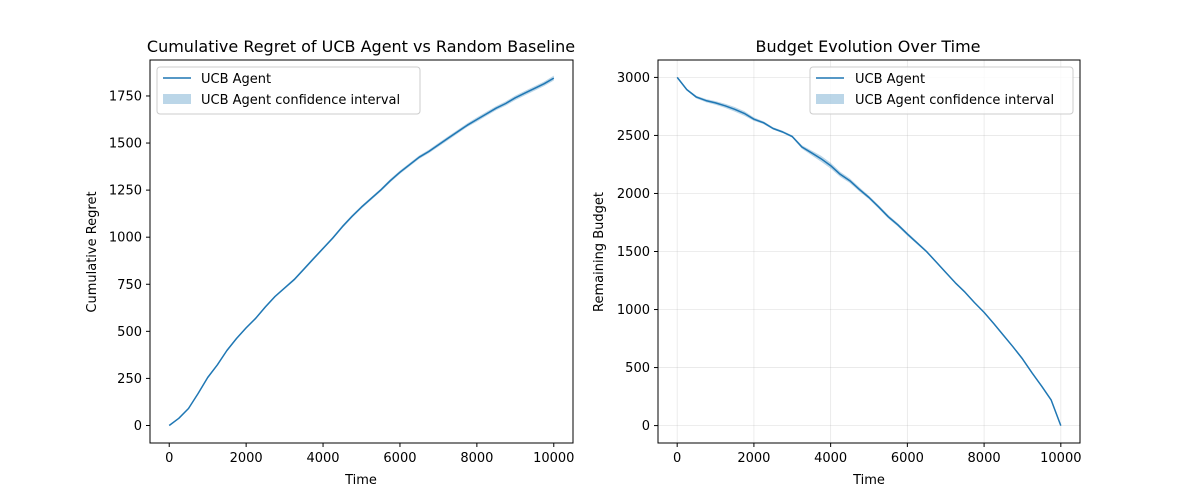 The height and width of the screenshot is (500, 1200). I want to click on y-tick-label: 2500, so click(633, 136).